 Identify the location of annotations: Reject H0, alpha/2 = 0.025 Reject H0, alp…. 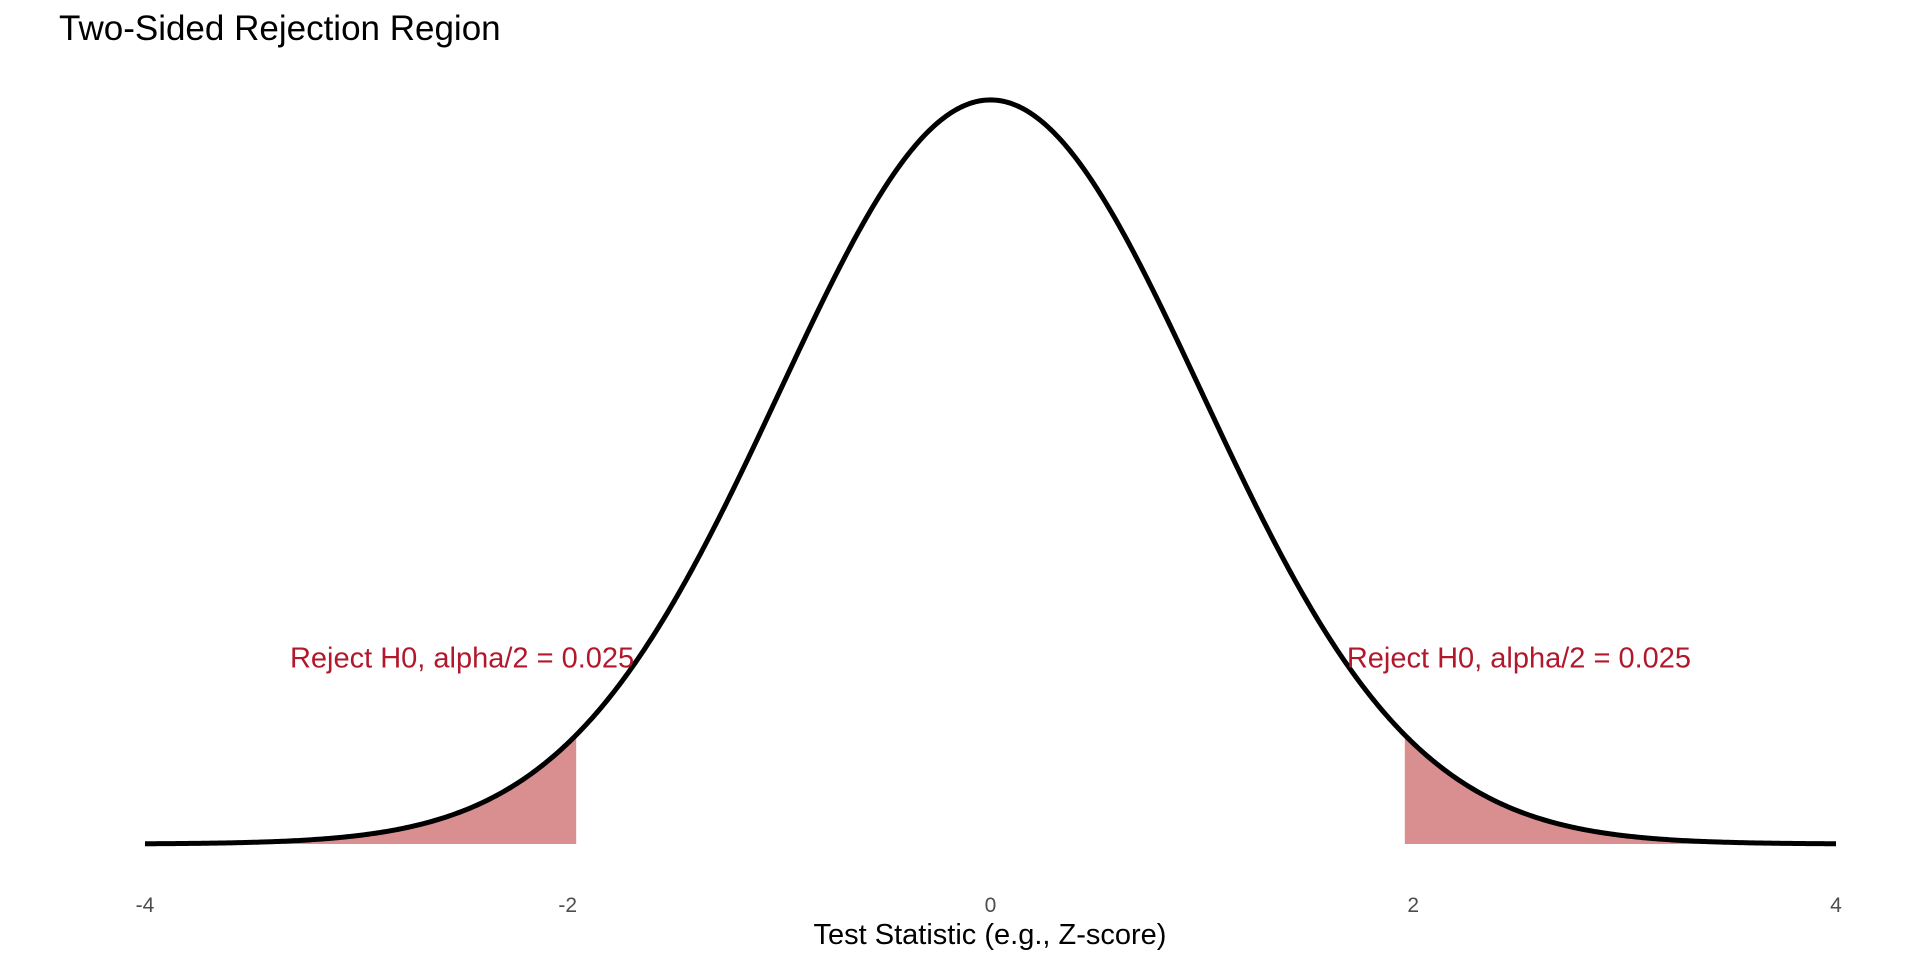
(990, 658).